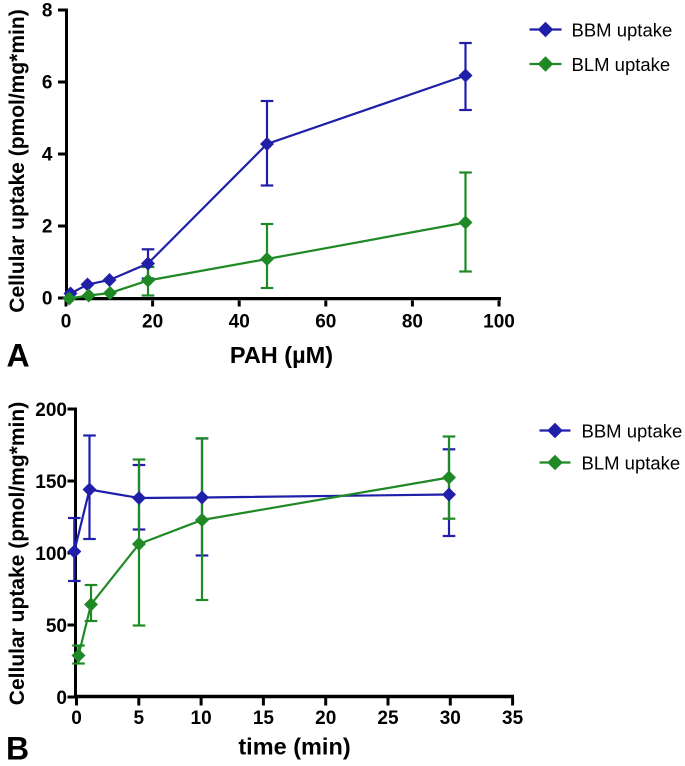 Image resolution: width=685 pixels, height=766 pixels. I want to click on svg-text: 30, so click(450, 718).